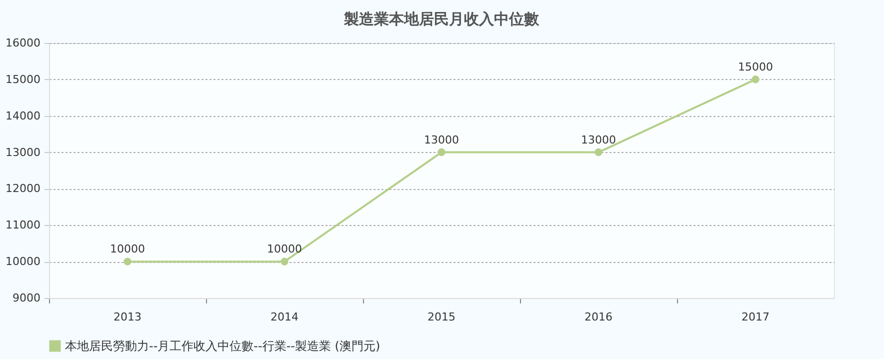 The height and width of the screenshot is (362, 890). What do you see at coordinates (23, 189) in the screenshot?
I see `y-tick-label: 12000` at bounding box center [23, 189].